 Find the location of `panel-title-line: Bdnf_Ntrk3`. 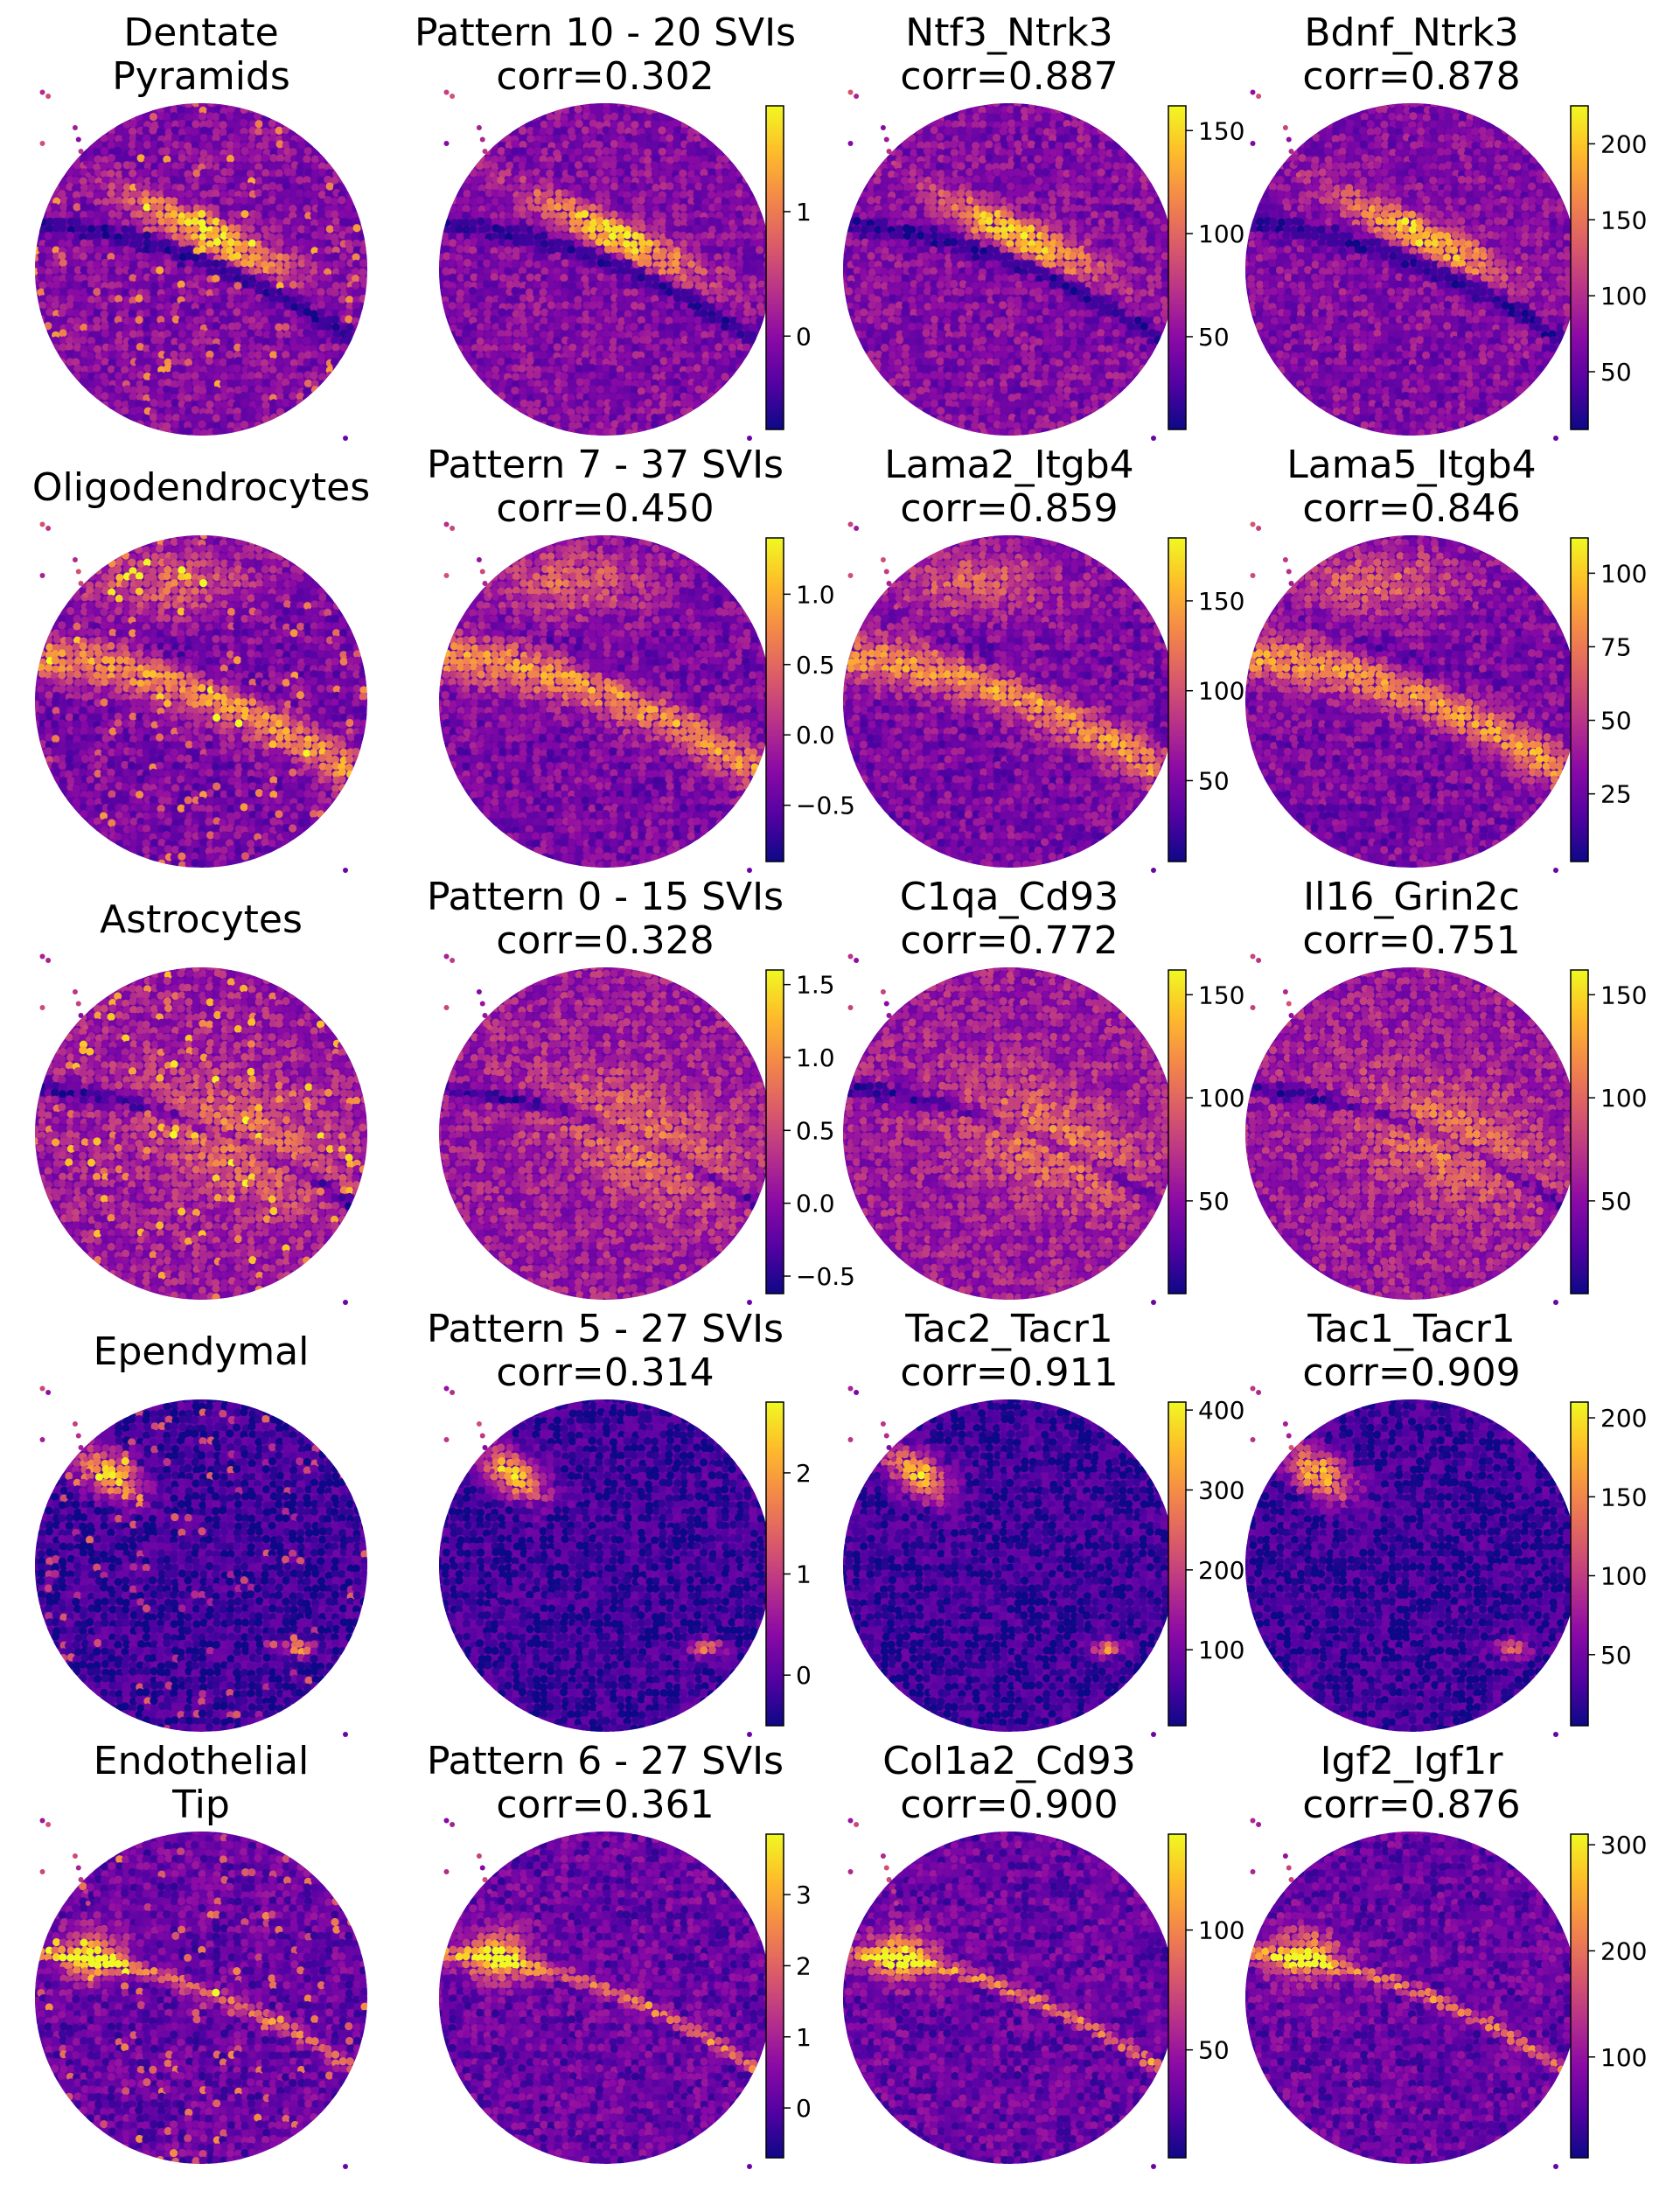

panel-title-line: Bdnf_Ntrk3 is located at coordinates (1411, 32).